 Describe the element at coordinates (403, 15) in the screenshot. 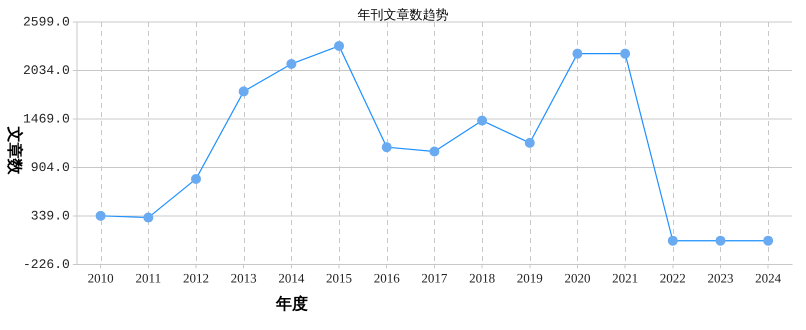

I see `chart-title: 年刊文章数趋势` at that location.